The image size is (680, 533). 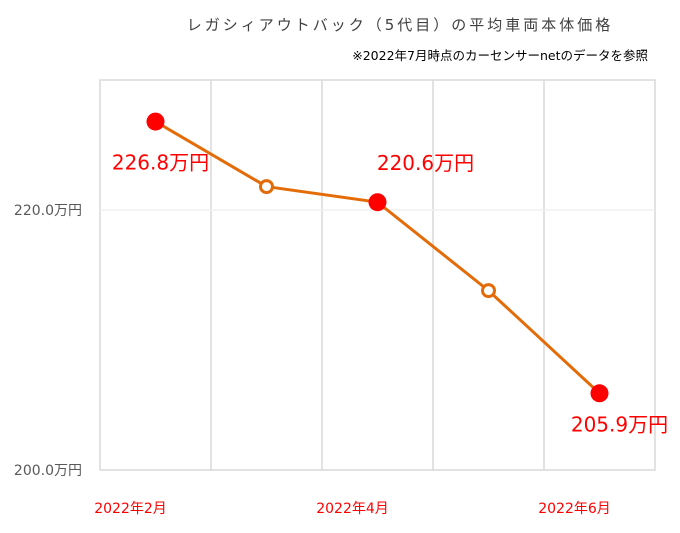 What do you see at coordinates (400, 25) in the screenshot?
I see `chart-title: レガシィアウトバック（5代目）の平均車両本体価格` at bounding box center [400, 25].